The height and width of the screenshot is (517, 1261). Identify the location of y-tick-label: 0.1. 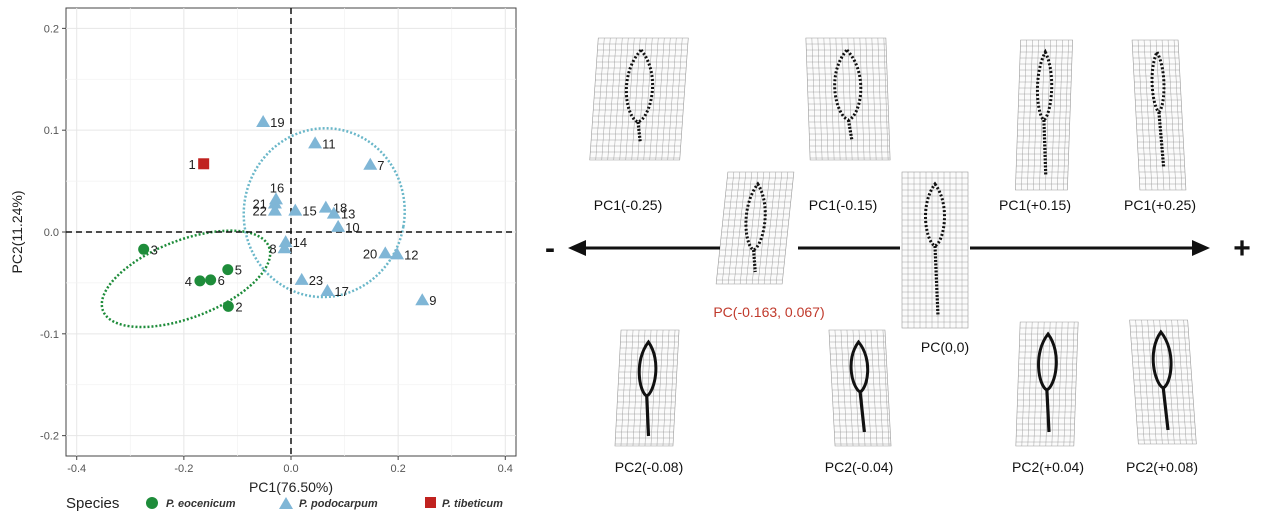
(51, 131).